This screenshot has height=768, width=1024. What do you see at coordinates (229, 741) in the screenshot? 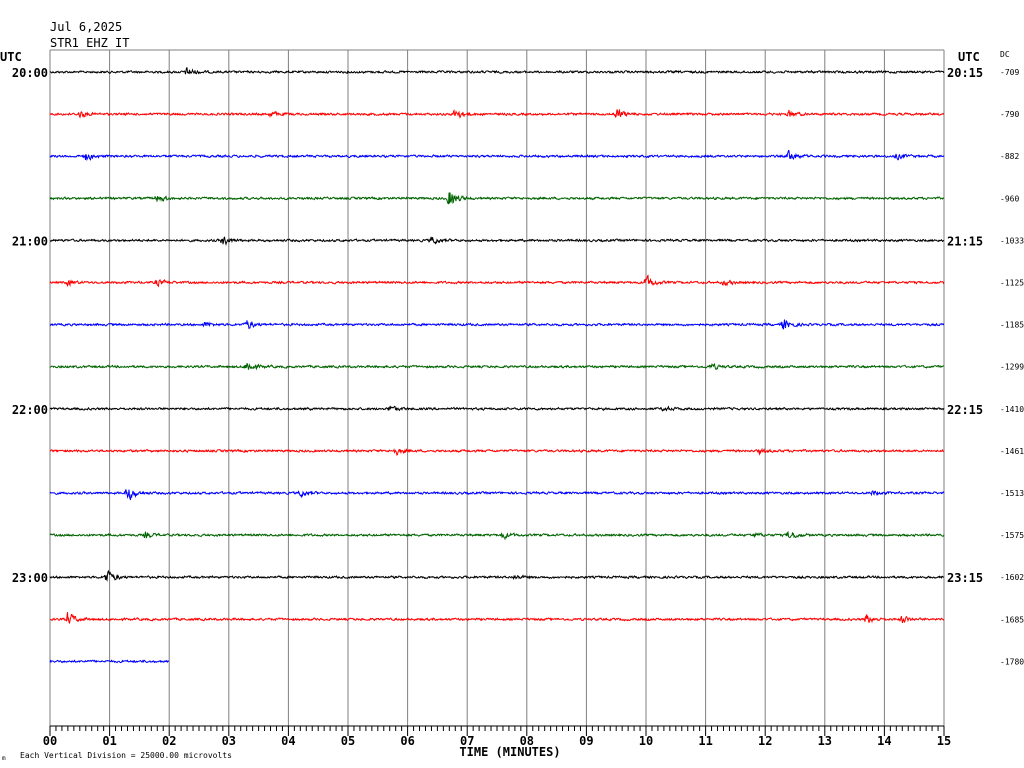
I see `x-tick-label: 03` at bounding box center [229, 741].